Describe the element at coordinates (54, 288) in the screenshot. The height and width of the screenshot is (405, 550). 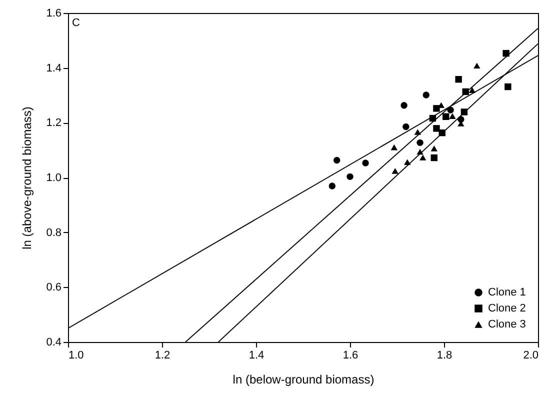
I see `y-tick-label: 0.6` at that location.